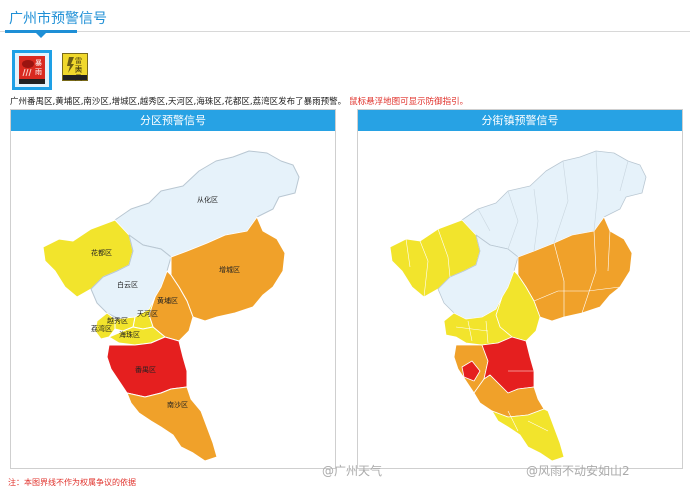  Describe the element at coordinates (578, 471) in the screenshot. I see `watermark: @风雨不动安如山2` at that location.